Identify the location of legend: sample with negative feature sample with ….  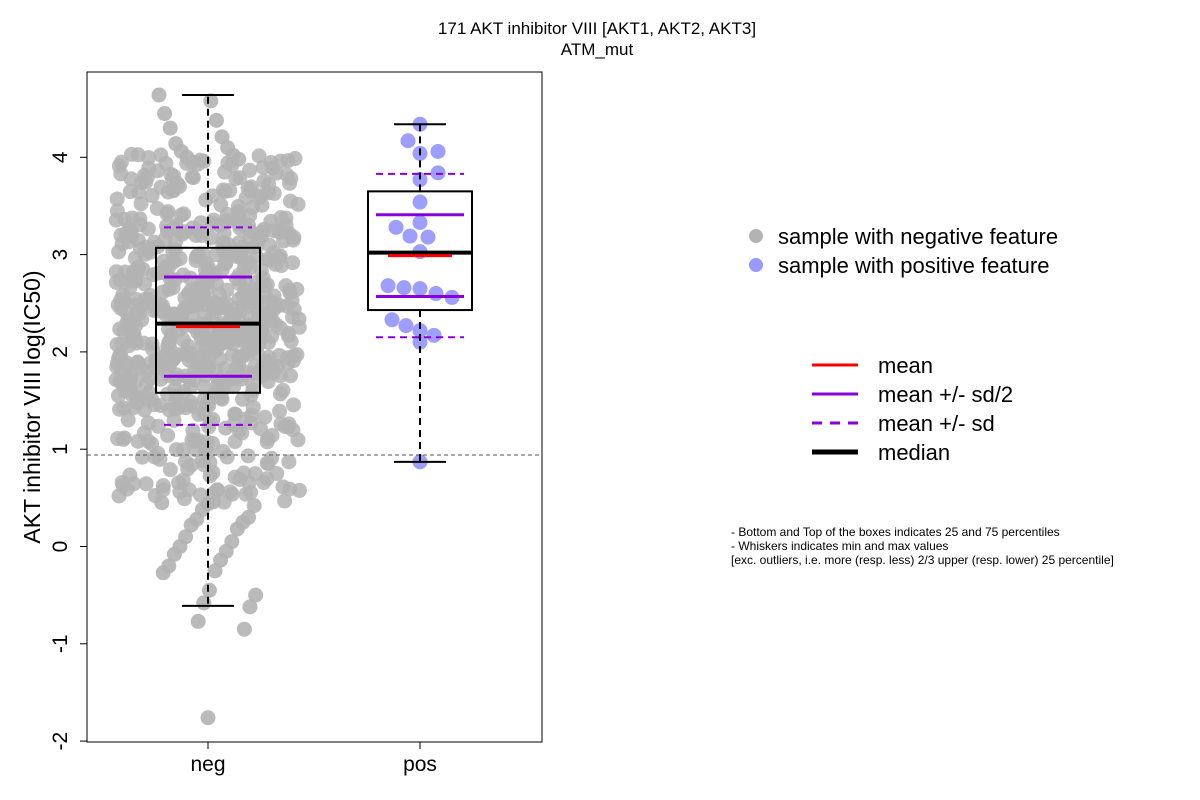
(903, 344).